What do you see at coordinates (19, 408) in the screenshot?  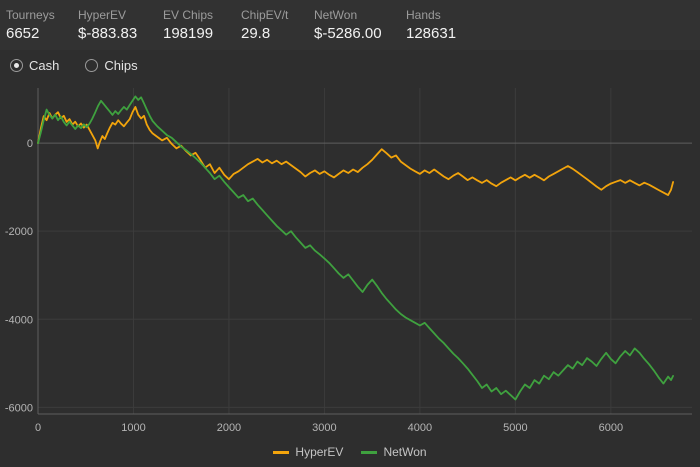 I see `y-tick-label: -6000` at bounding box center [19, 408].